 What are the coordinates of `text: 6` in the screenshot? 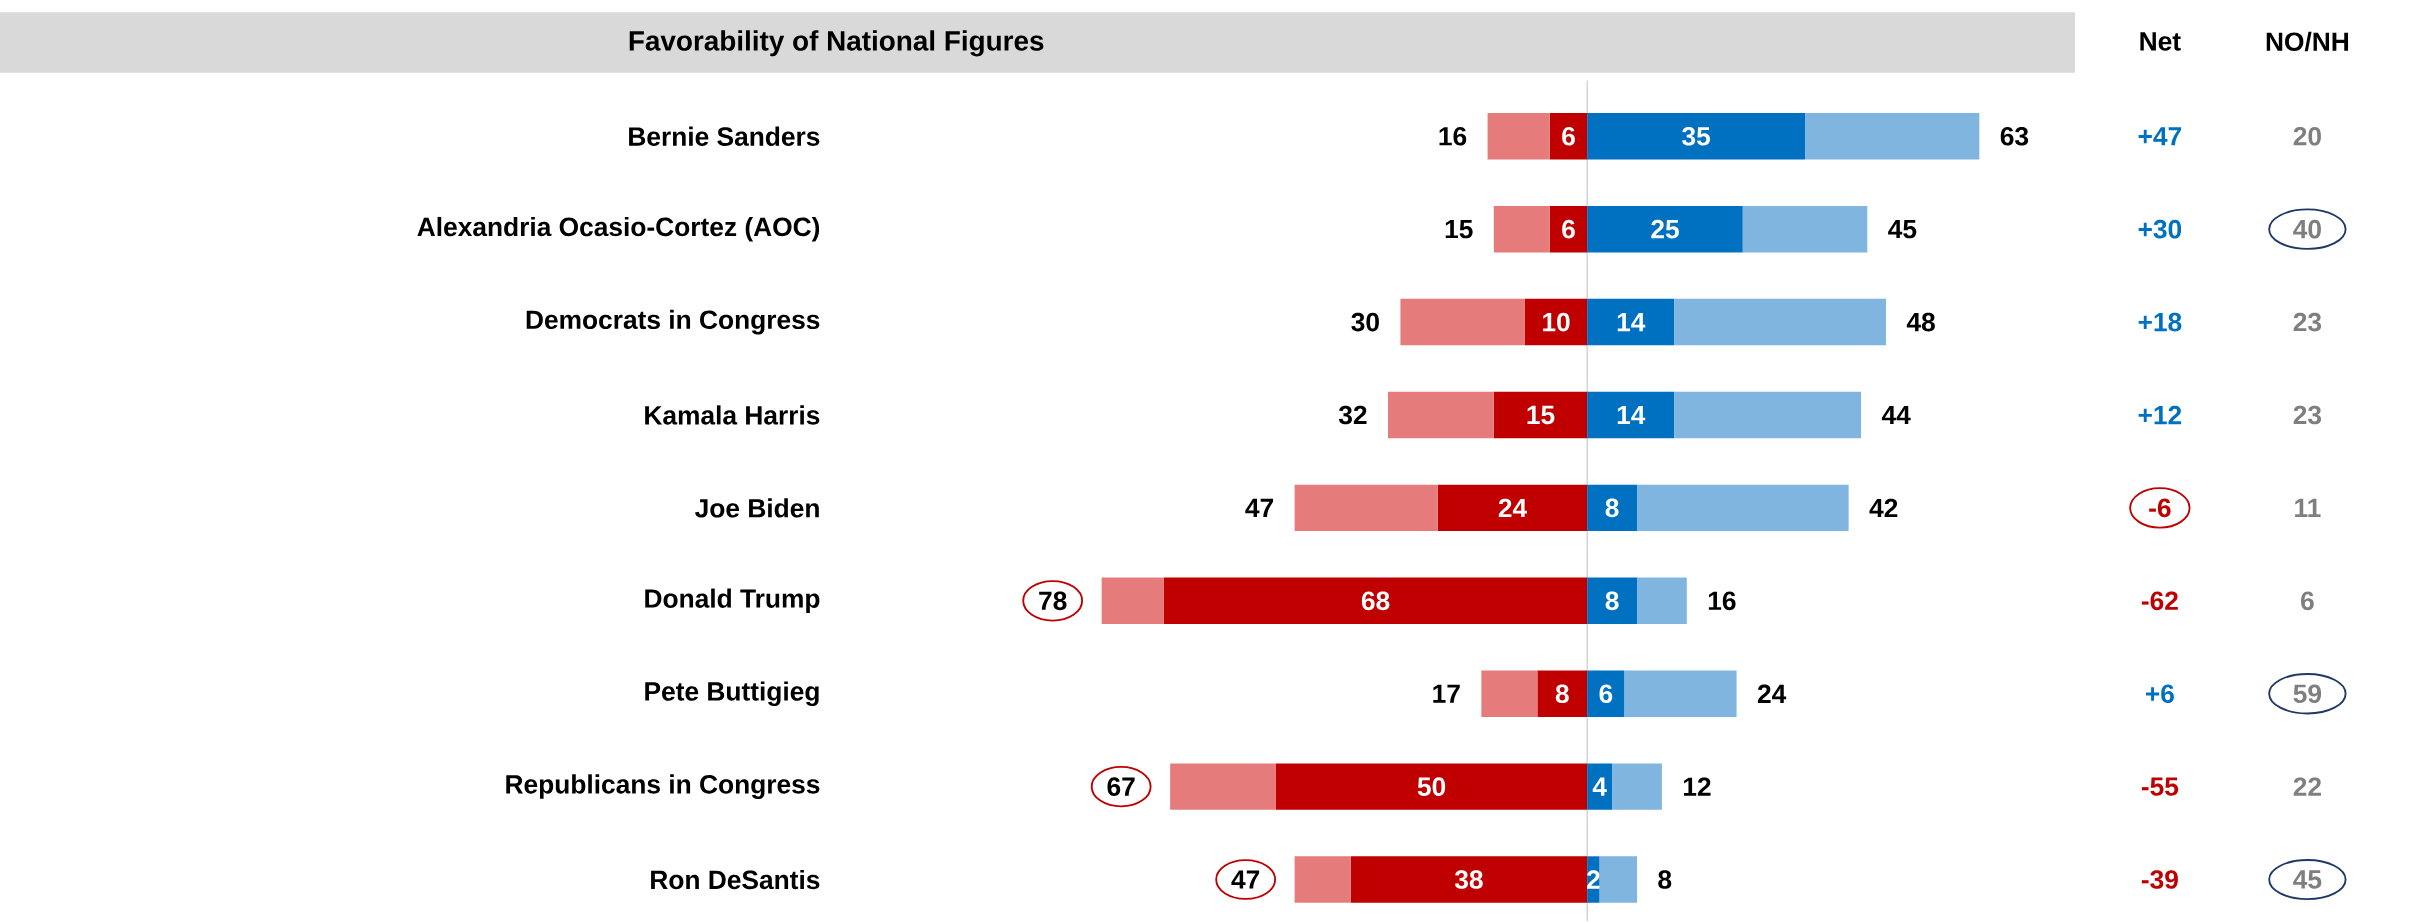 It's located at (2307, 601).